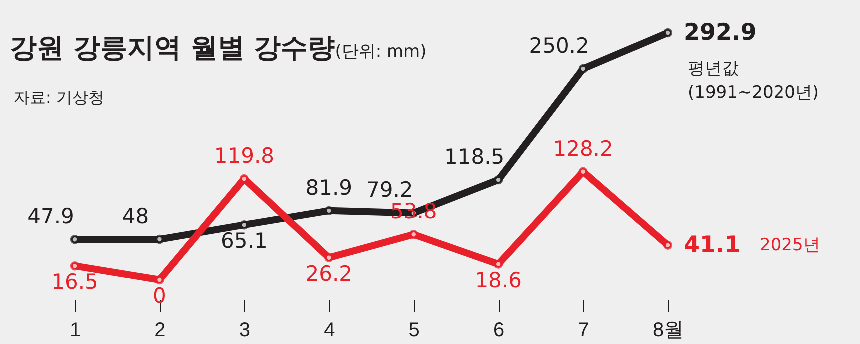  I want to click on chart-title: 강원 강릉지역 월별 강수량, so click(173, 48).